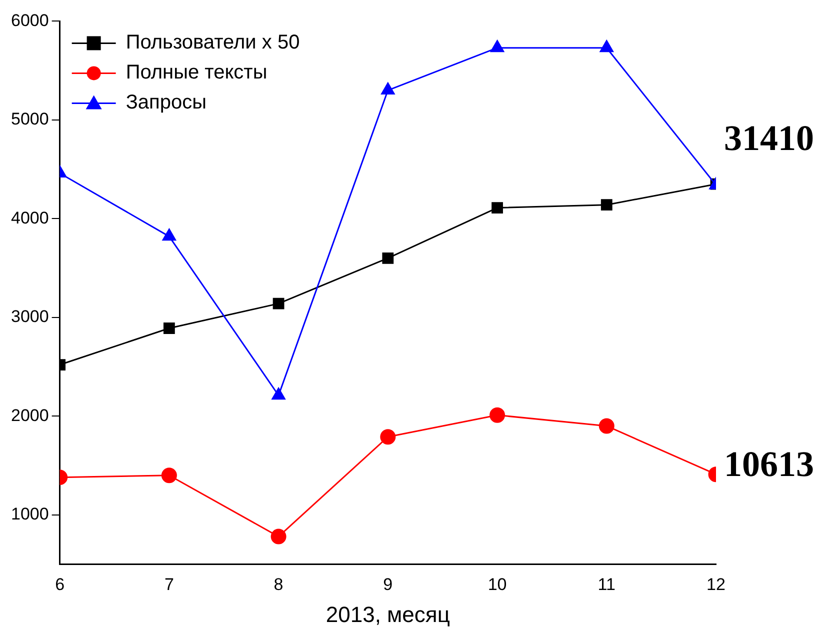 The width and height of the screenshot is (829, 641). What do you see at coordinates (769, 464) in the screenshot?
I see `text: 10613` at bounding box center [769, 464].